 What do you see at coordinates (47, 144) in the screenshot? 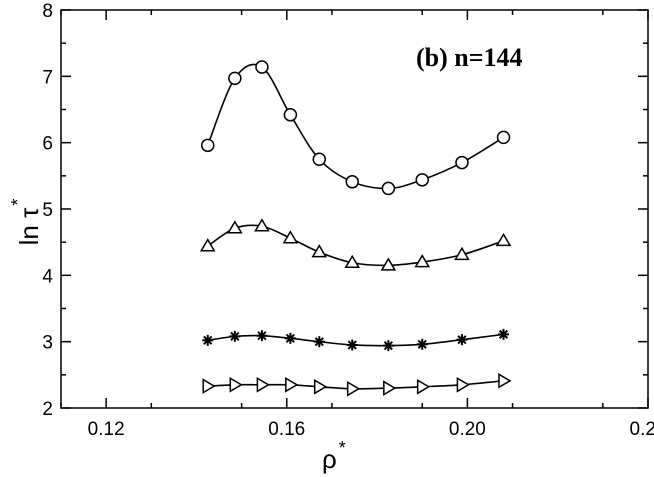
I see `y-tick-label: 6` at bounding box center [47, 144].